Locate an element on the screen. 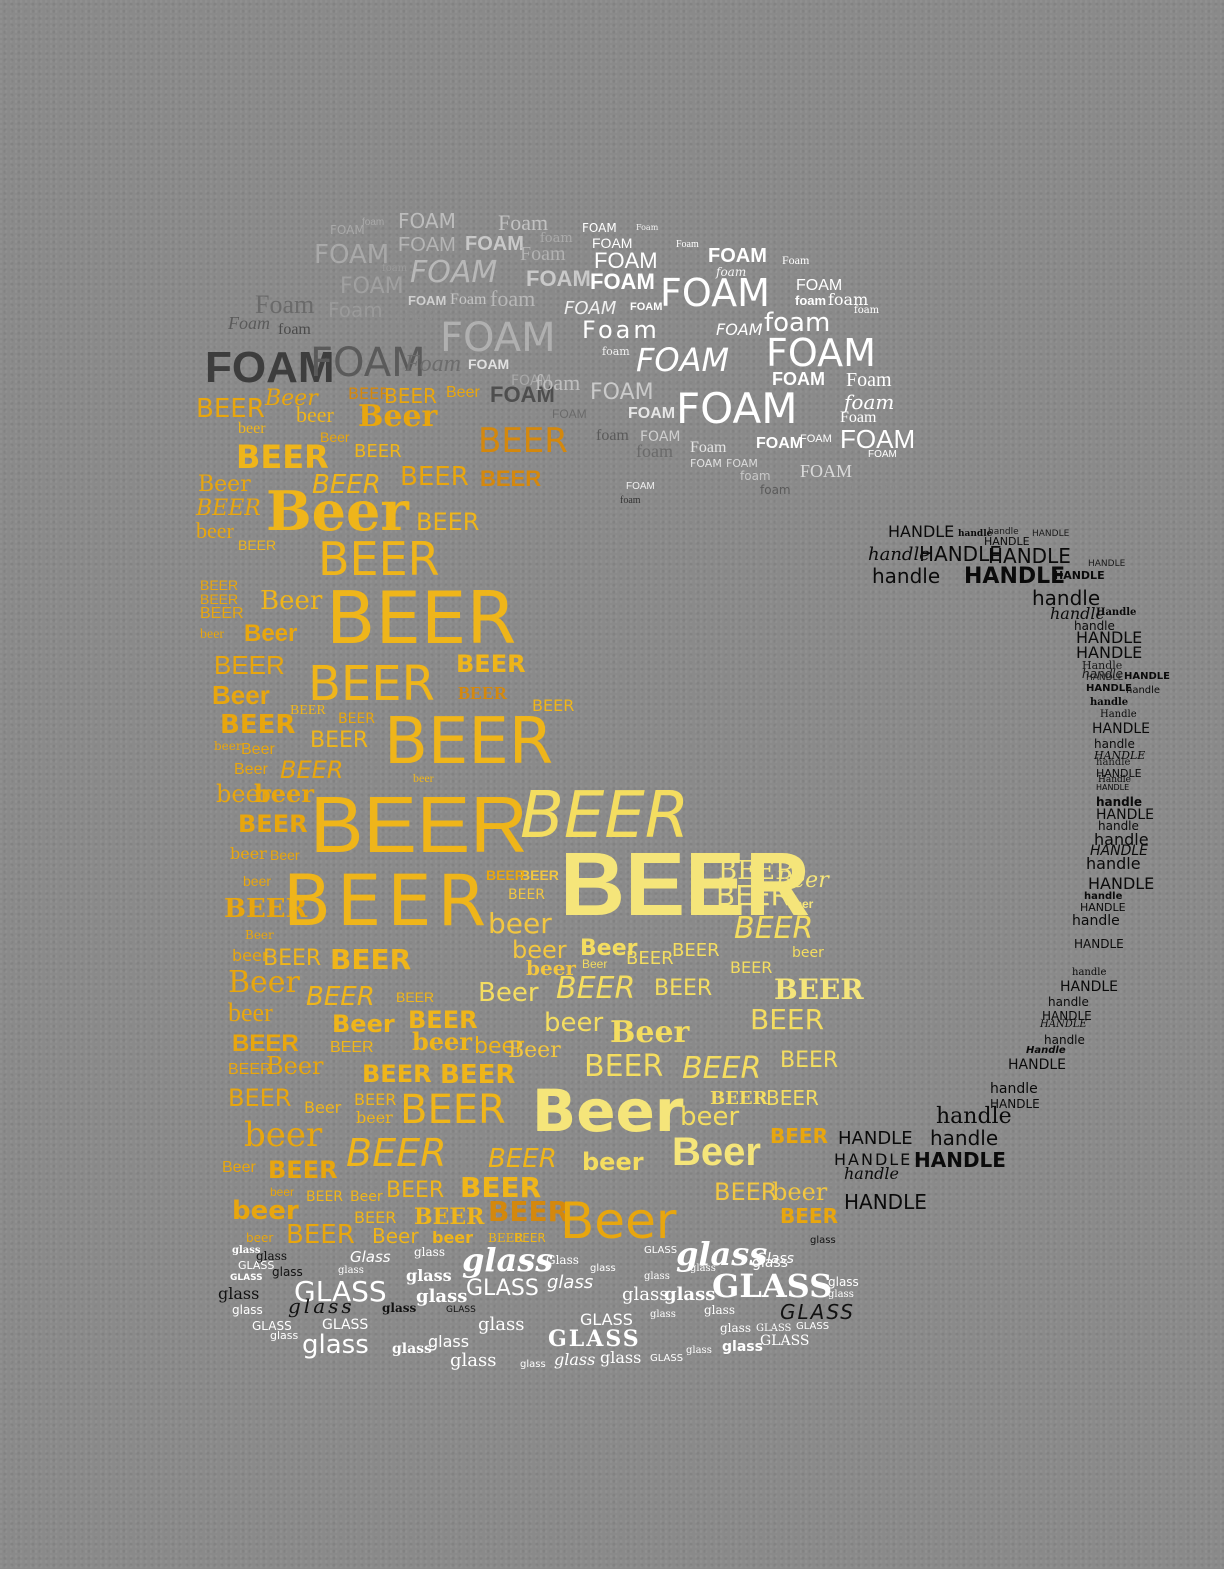  glass-word: Glass is located at coordinates (562, 1260).